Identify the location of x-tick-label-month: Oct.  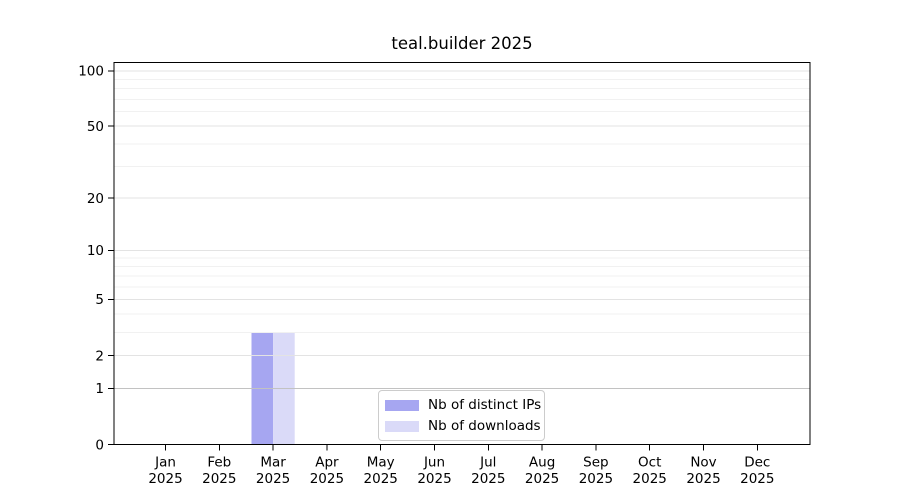
(649, 463).